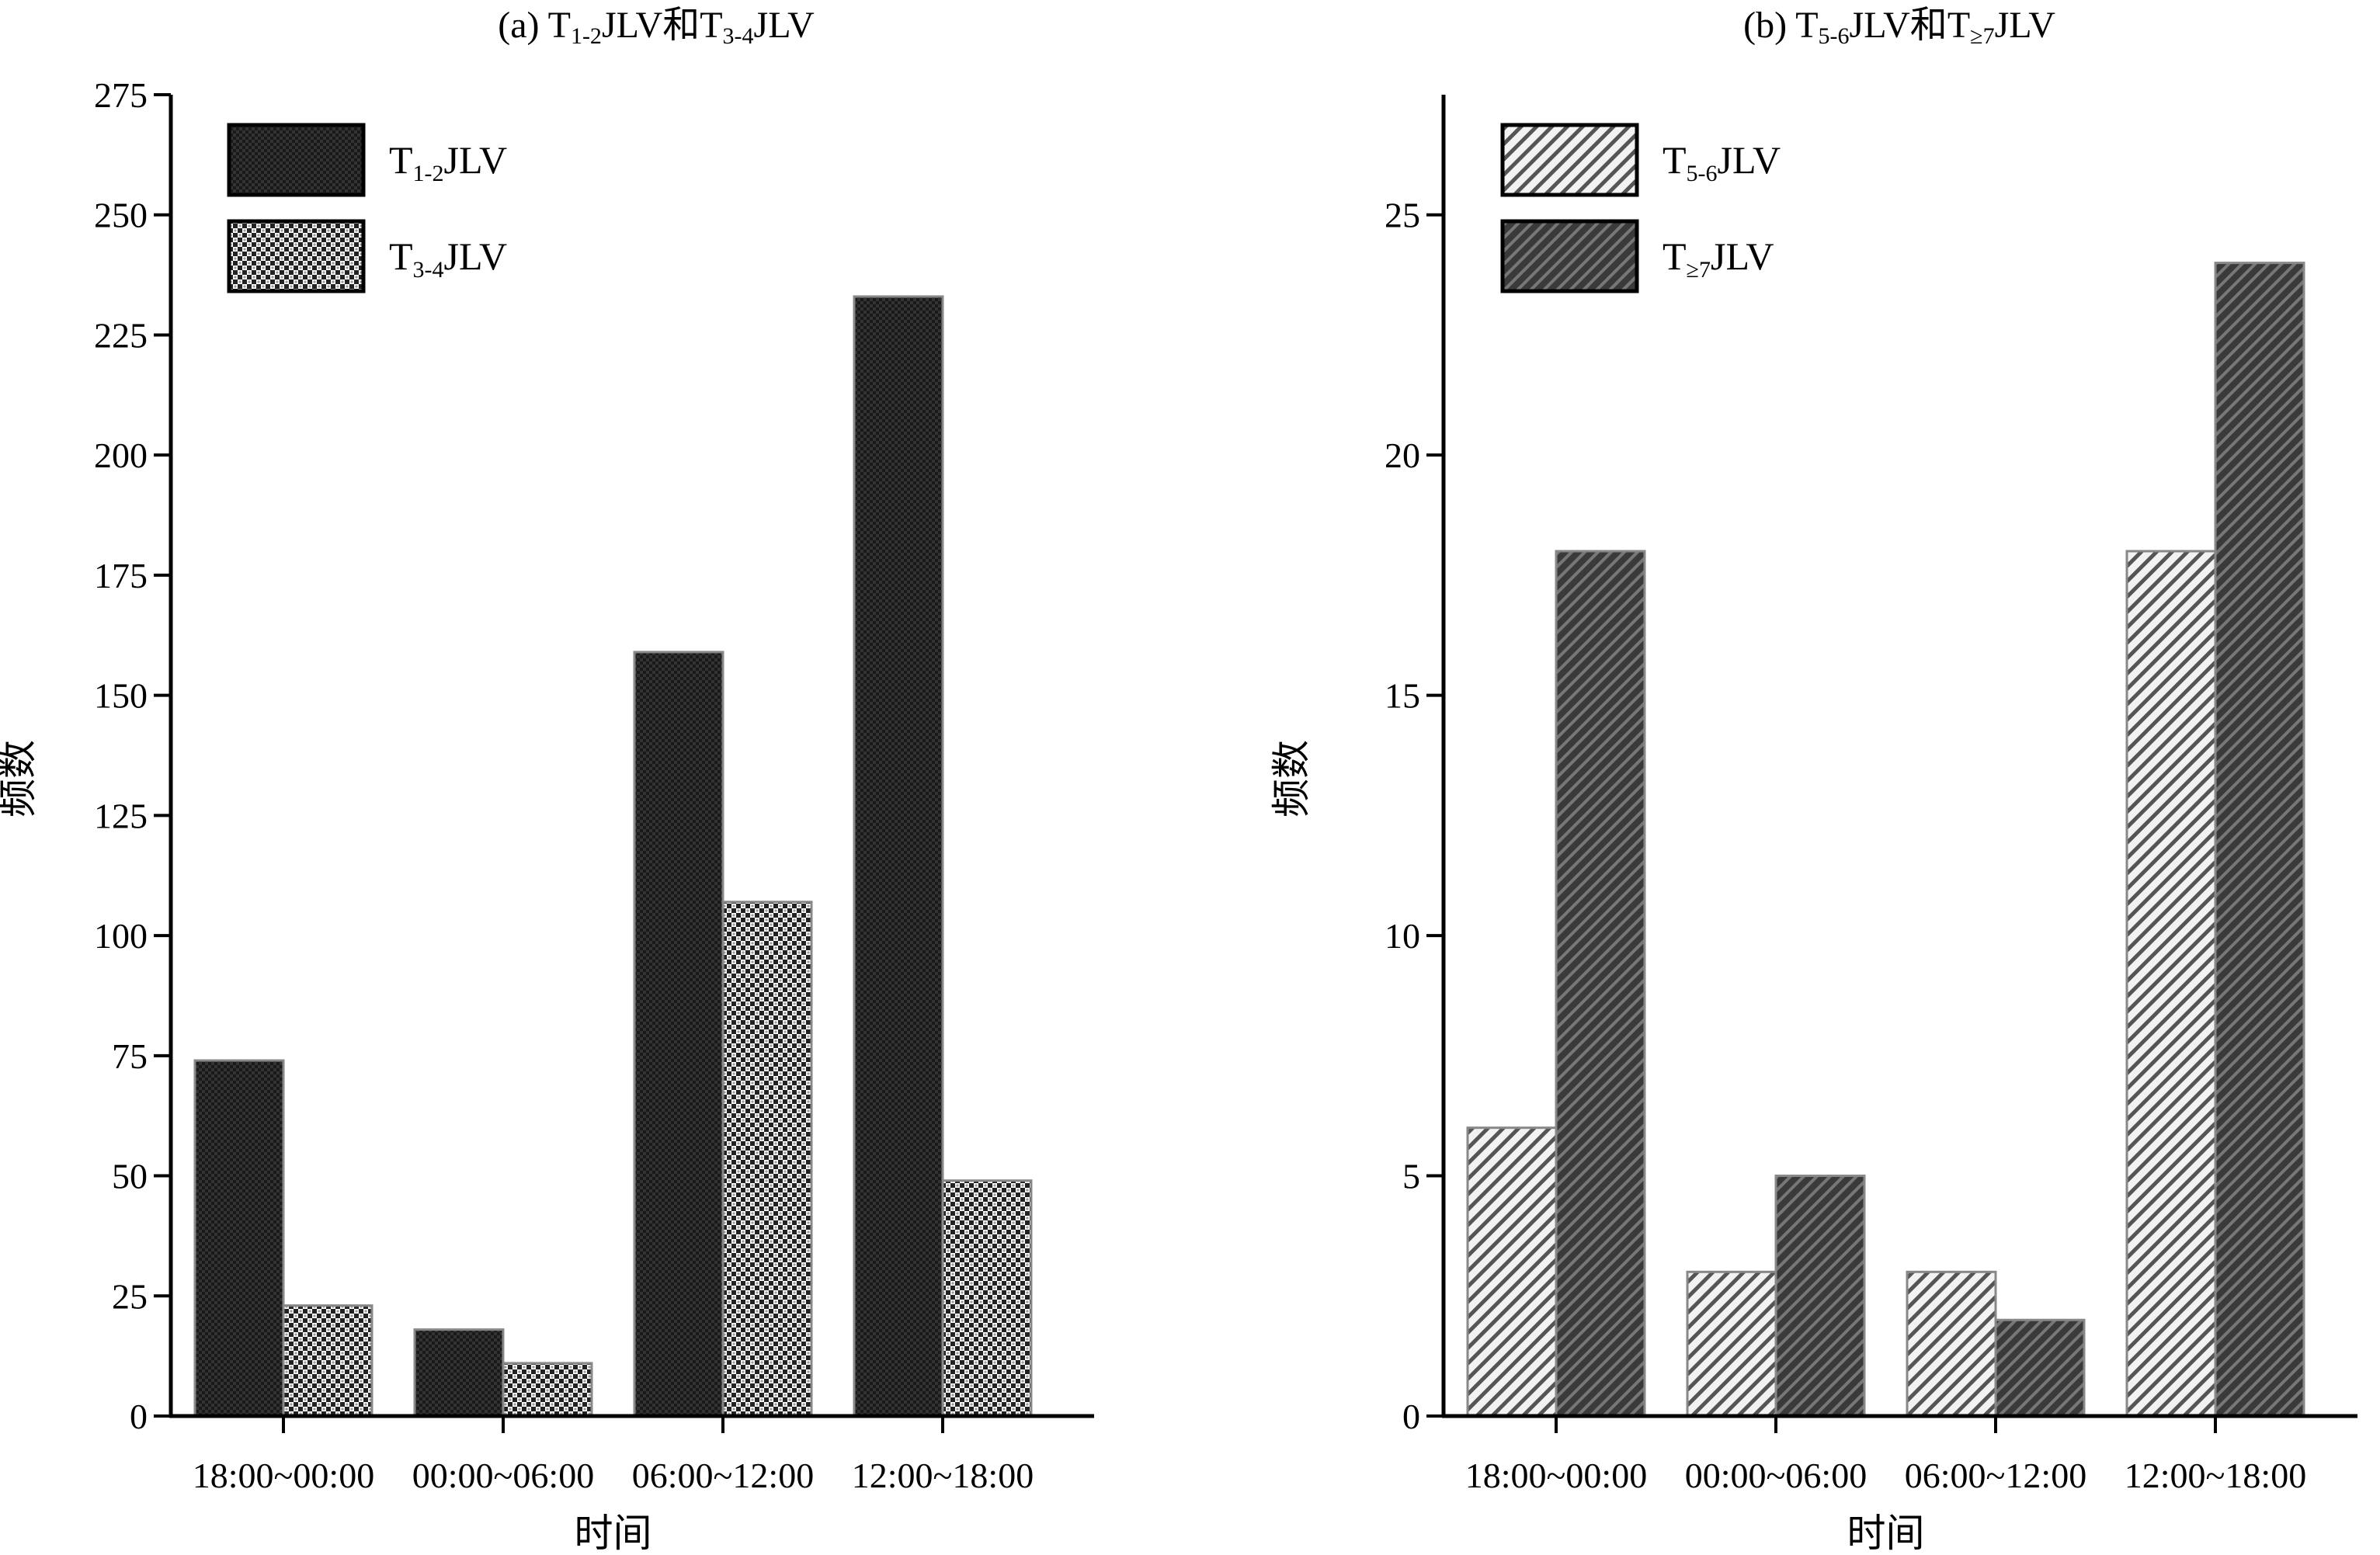 This screenshot has width=2380, height=1555. What do you see at coordinates (678, 1034) in the screenshot?
I see `bar-T1-2JLV-06:00~12:00` at bounding box center [678, 1034].